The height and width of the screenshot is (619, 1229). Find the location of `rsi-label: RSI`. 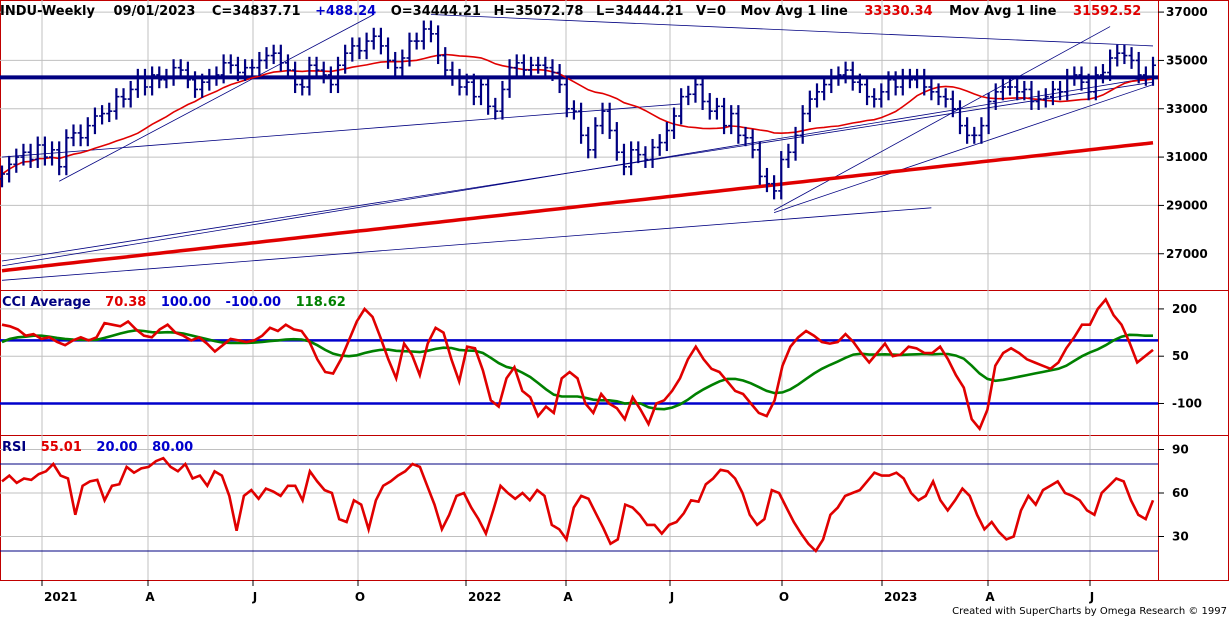

rsi-label: RSI is located at coordinates (14, 447).